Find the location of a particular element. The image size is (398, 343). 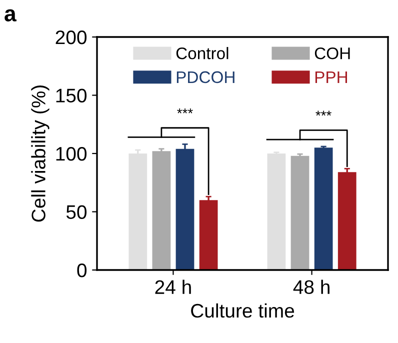

y-tick-label: 150 is located at coordinates (71, 95).